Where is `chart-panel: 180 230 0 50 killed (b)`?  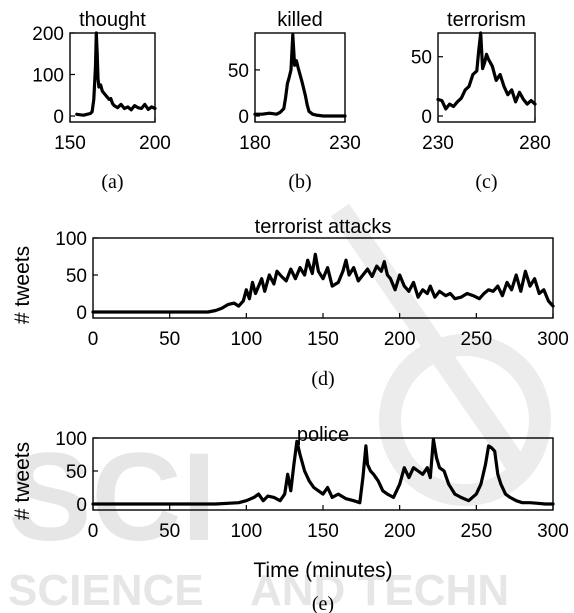 chart-panel: 180 230 0 50 killed (b) is located at coordinates (294, 101).